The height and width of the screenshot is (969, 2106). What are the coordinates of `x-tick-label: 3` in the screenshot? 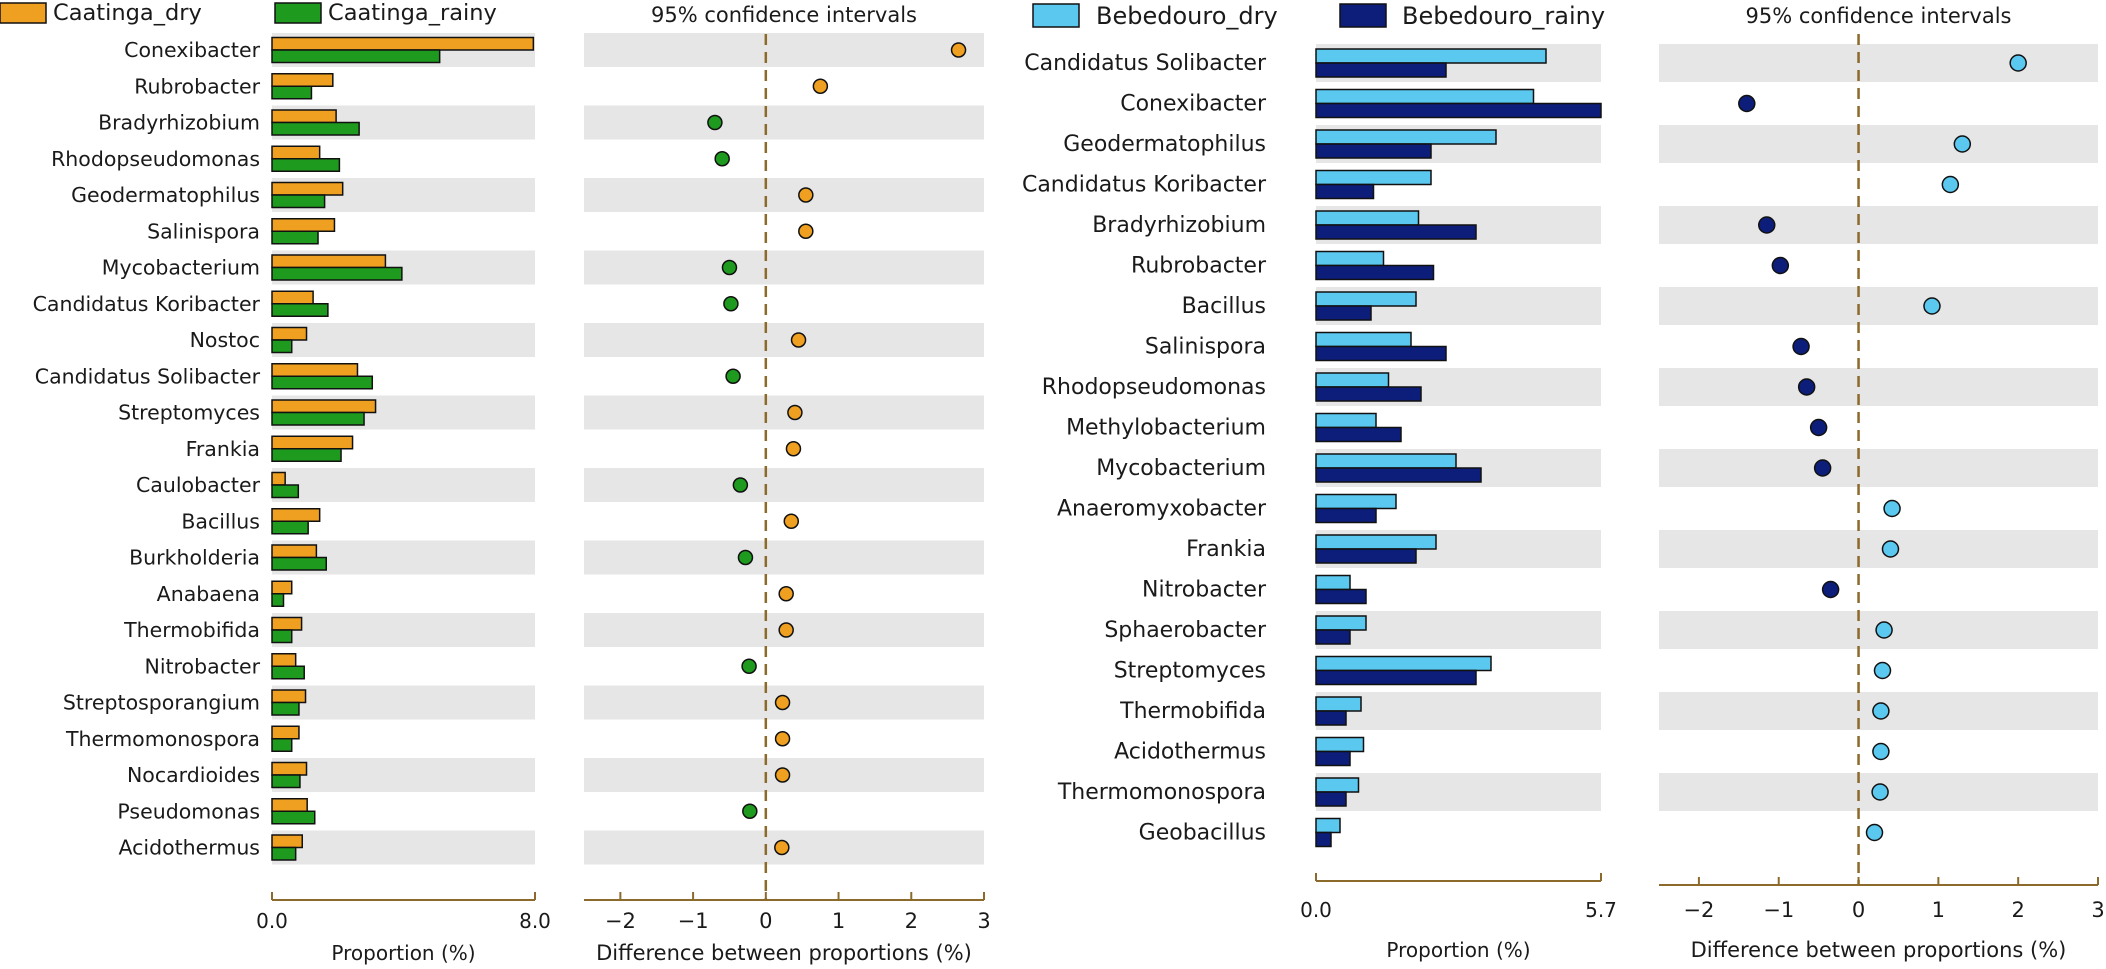 It's located at (983, 921).